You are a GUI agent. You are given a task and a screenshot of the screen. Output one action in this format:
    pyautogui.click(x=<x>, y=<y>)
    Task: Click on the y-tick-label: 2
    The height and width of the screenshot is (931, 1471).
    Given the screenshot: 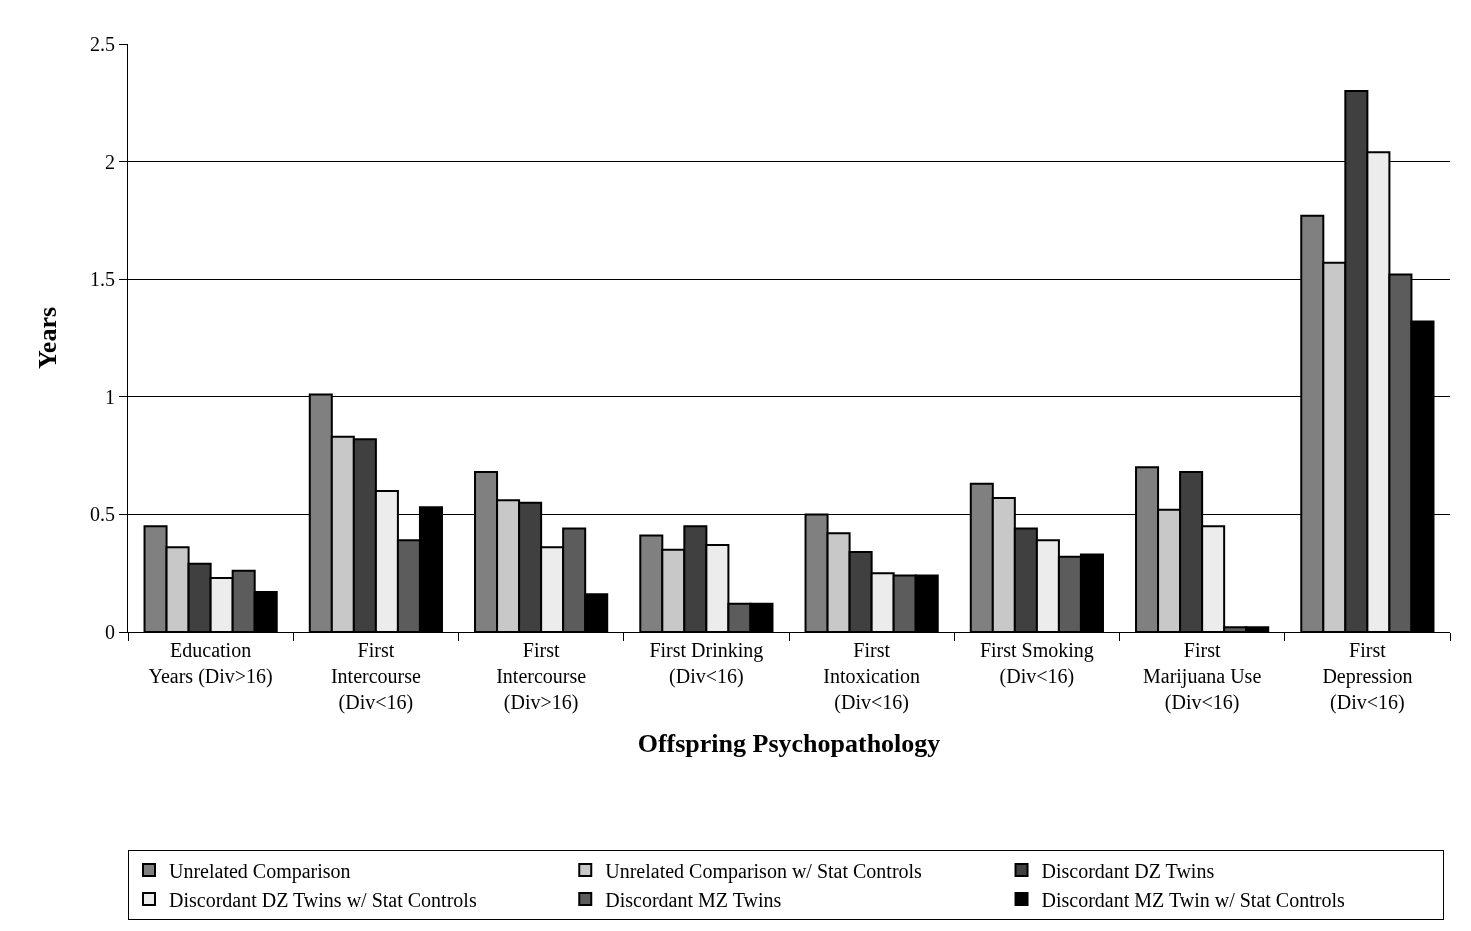 What is the action you would take?
    pyautogui.click(x=110, y=161)
    